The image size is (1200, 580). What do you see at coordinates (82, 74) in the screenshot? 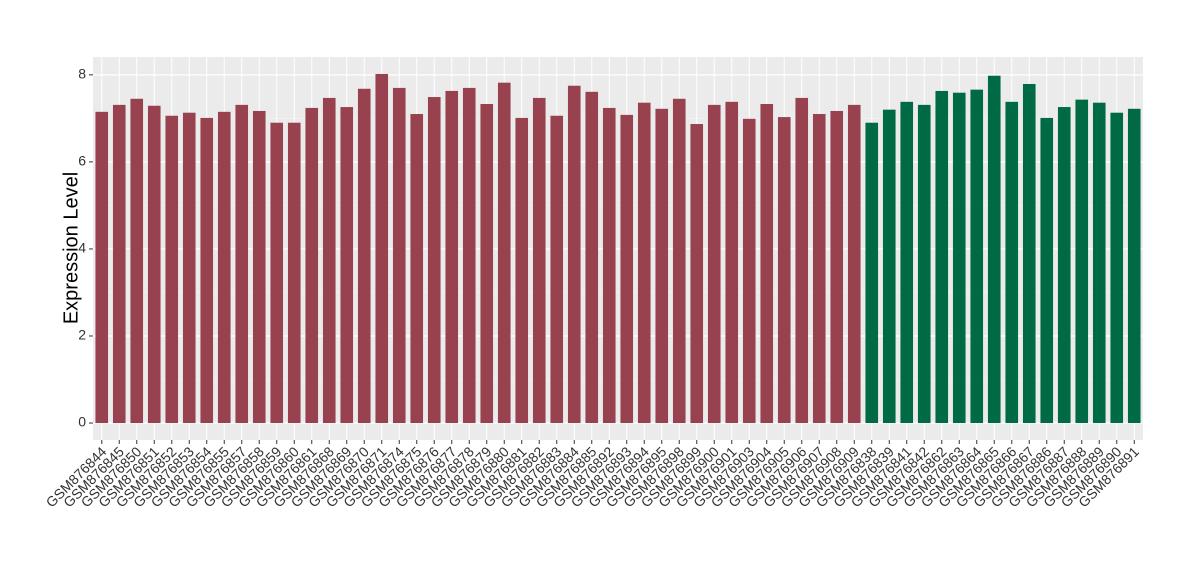
I see `y-tick-label: 8` at bounding box center [82, 74].